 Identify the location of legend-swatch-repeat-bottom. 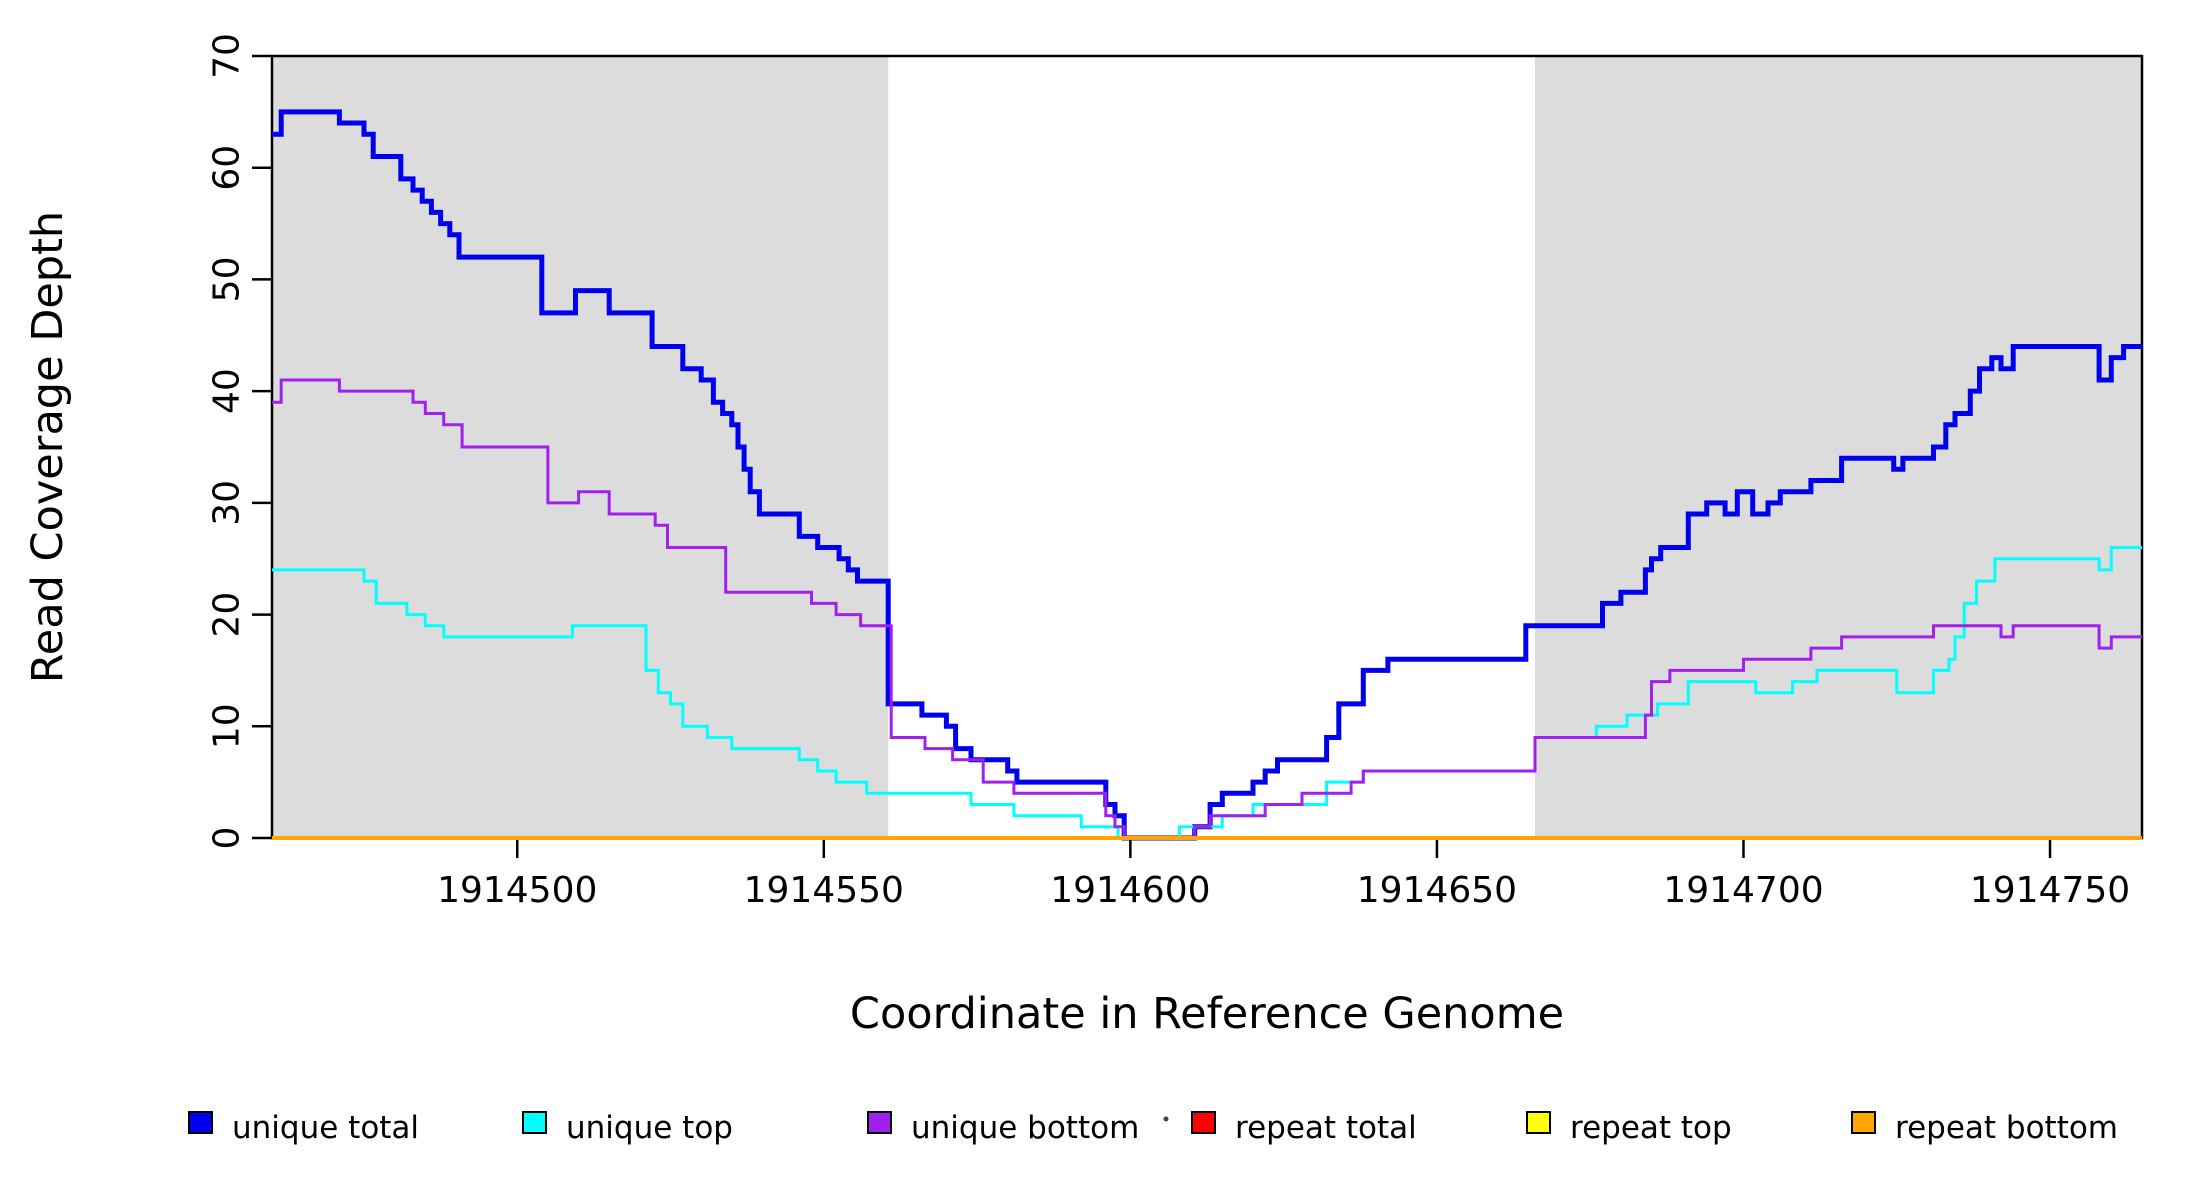
(1863, 1122).